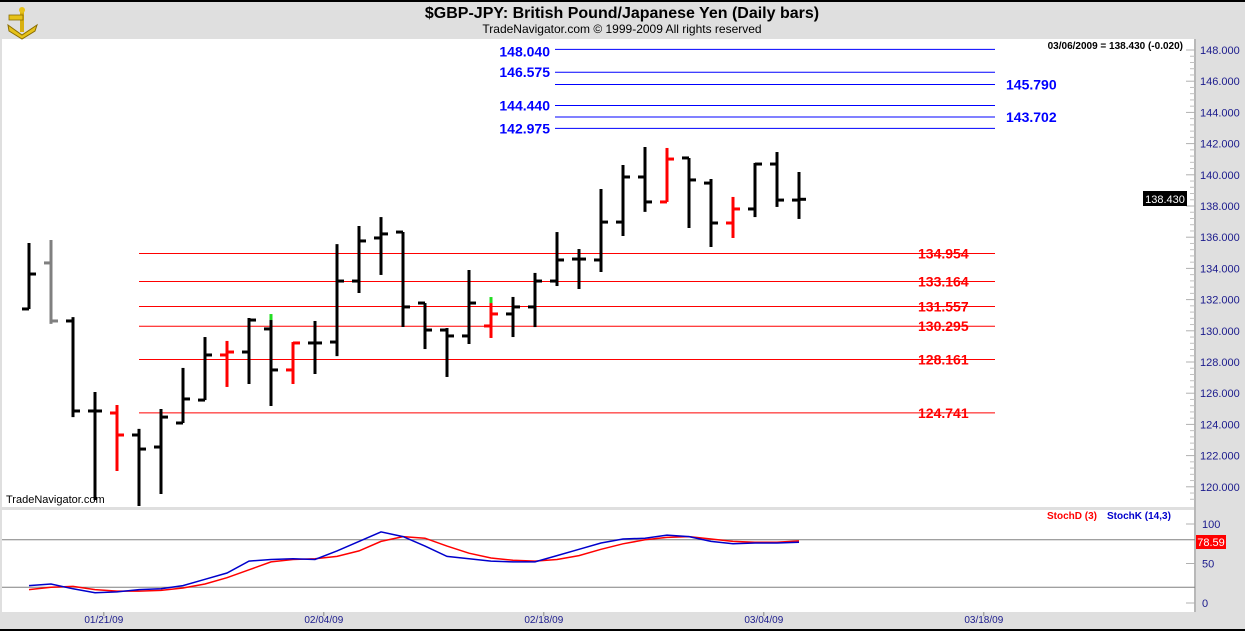 The width and height of the screenshot is (1245, 631). What do you see at coordinates (1115, 46) in the screenshot?
I see `last-quote-readout: 03/06/2009 = 138.430 (-0.020)` at bounding box center [1115, 46].